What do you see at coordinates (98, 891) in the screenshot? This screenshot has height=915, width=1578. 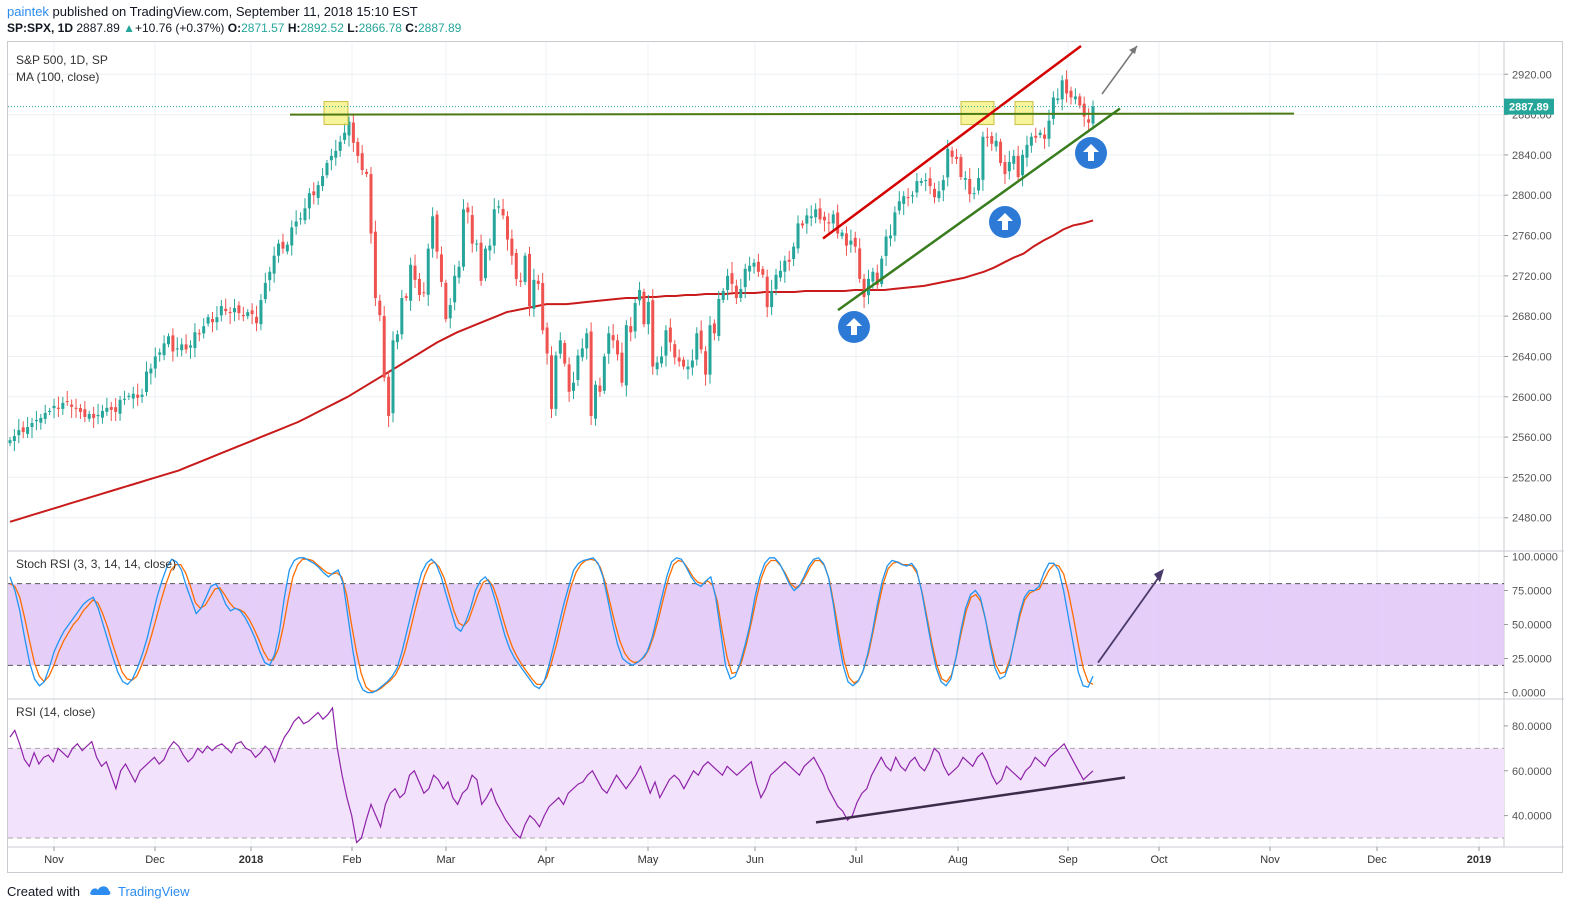 I see `footer: Created with TradingView` at bounding box center [98, 891].